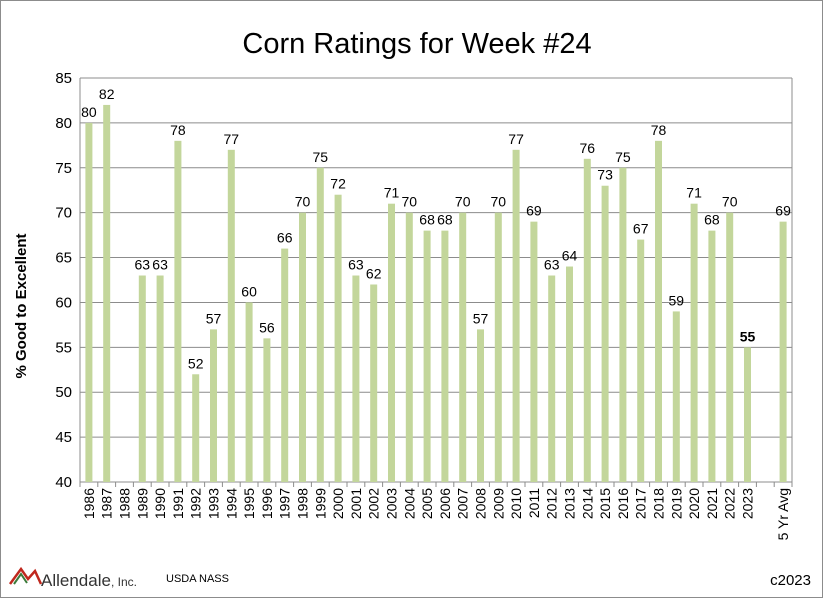 The width and height of the screenshot is (823, 599). I want to click on data-label: 77, so click(232, 139).